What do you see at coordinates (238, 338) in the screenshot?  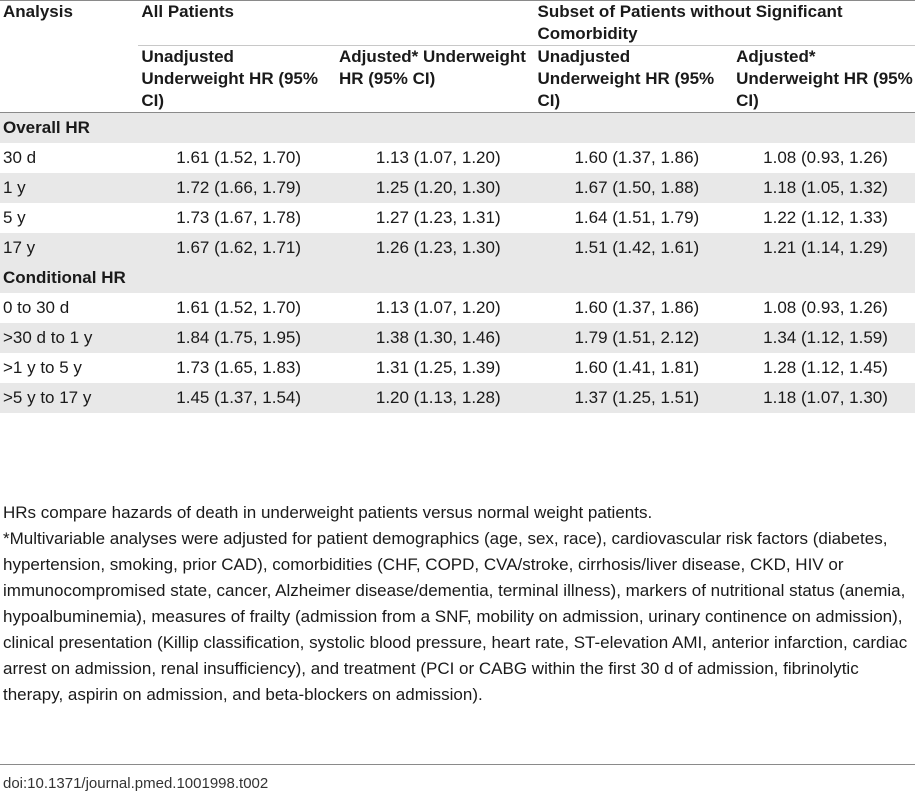 I see `hr-value-cell: 1.84 (1.75, 1.95)` at bounding box center [238, 338].